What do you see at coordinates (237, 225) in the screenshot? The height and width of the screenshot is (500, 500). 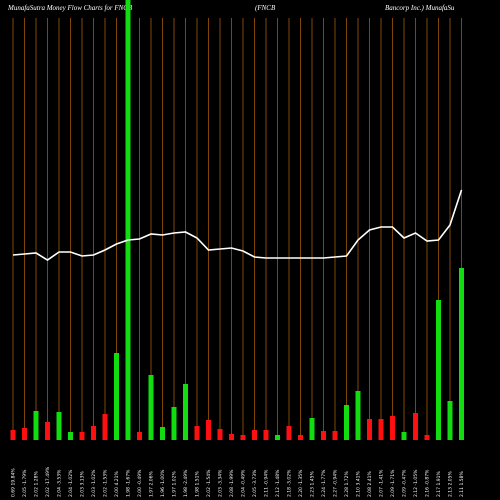 I see `line` at bounding box center [237, 225].